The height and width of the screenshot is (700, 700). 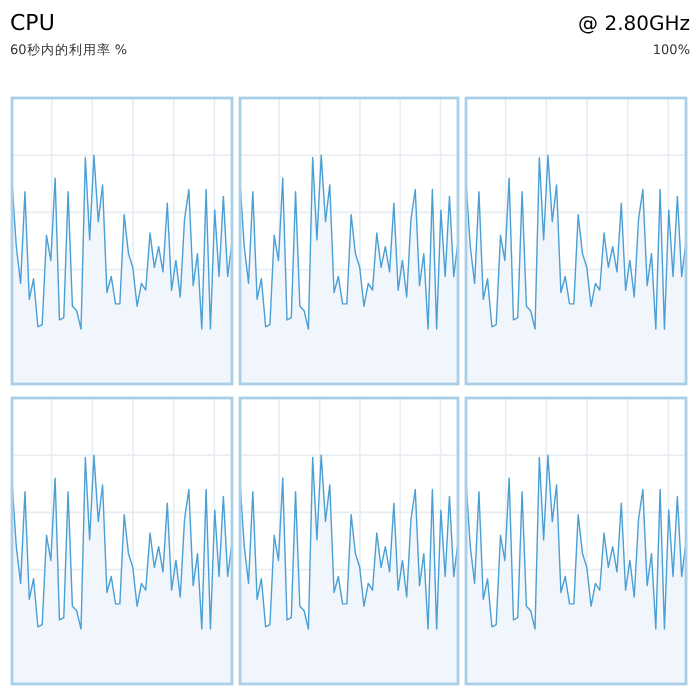 What do you see at coordinates (634, 25) in the screenshot?
I see `text: @ 2.80GHz` at bounding box center [634, 25].